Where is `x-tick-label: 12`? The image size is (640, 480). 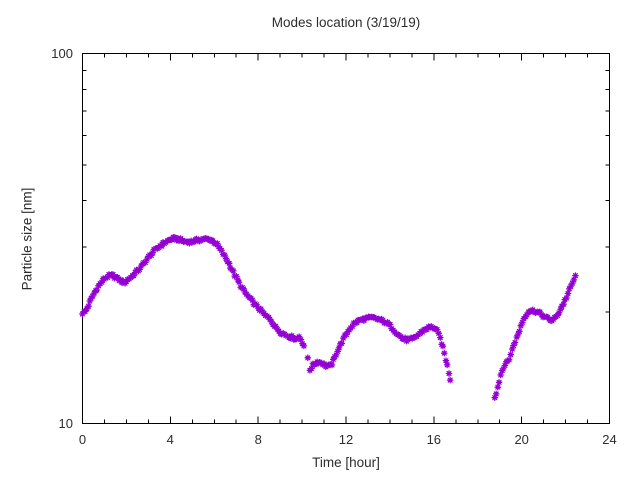
x-tick-label: 12 is located at coordinates (346, 439).